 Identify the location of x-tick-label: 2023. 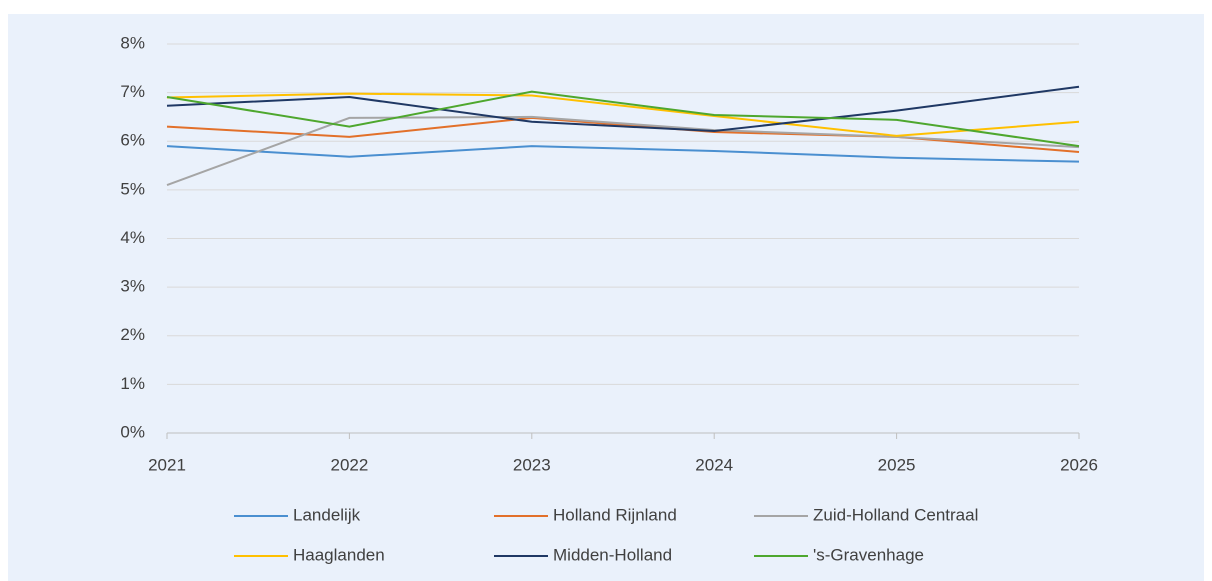
(532, 464).